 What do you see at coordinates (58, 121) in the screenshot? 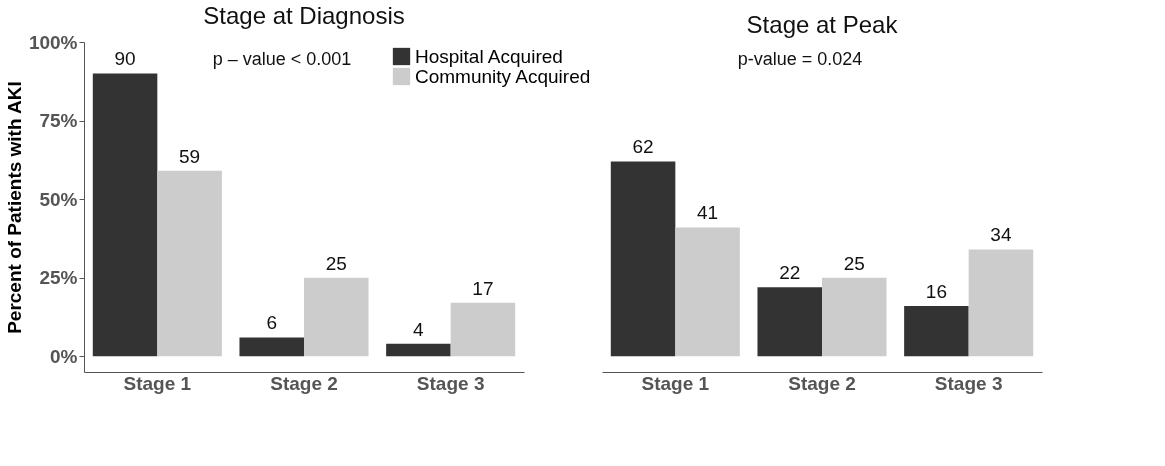
I see `y-tick-label: 75%` at bounding box center [58, 121].